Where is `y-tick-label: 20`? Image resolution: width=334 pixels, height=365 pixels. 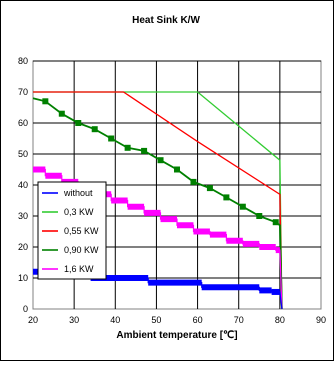
y-tick-label: 20 is located at coordinates (23, 247).